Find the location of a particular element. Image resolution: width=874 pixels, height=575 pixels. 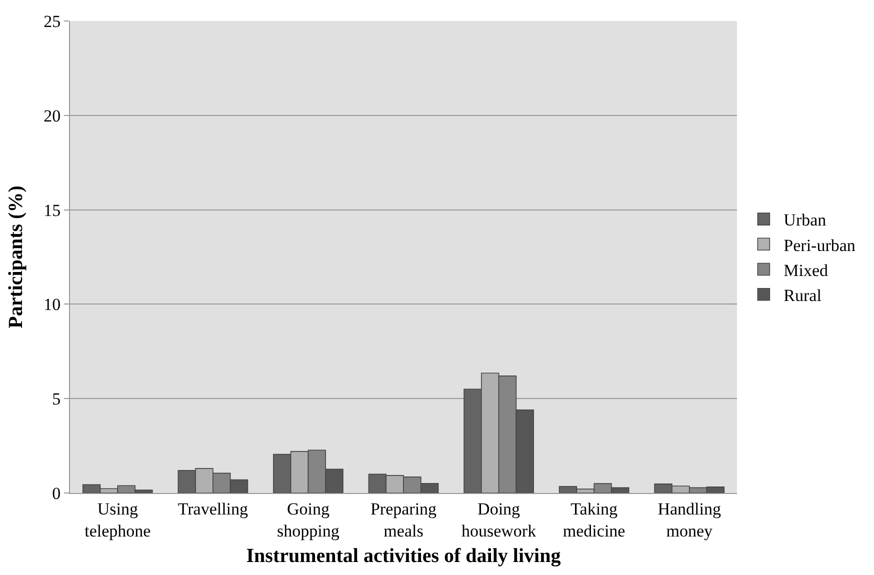

x-tick-label: Going shopping is located at coordinates (308, 519).